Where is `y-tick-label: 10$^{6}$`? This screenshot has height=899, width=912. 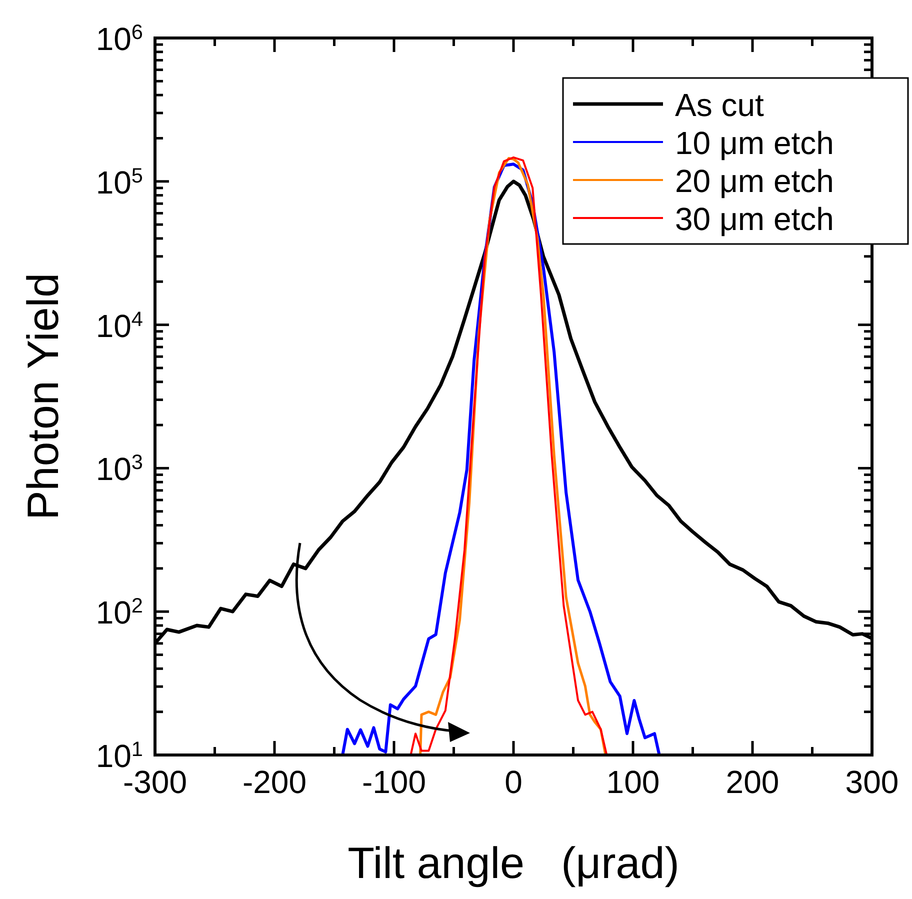 y-tick-label: 10$^{6}$ is located at coordinates (119, 38).